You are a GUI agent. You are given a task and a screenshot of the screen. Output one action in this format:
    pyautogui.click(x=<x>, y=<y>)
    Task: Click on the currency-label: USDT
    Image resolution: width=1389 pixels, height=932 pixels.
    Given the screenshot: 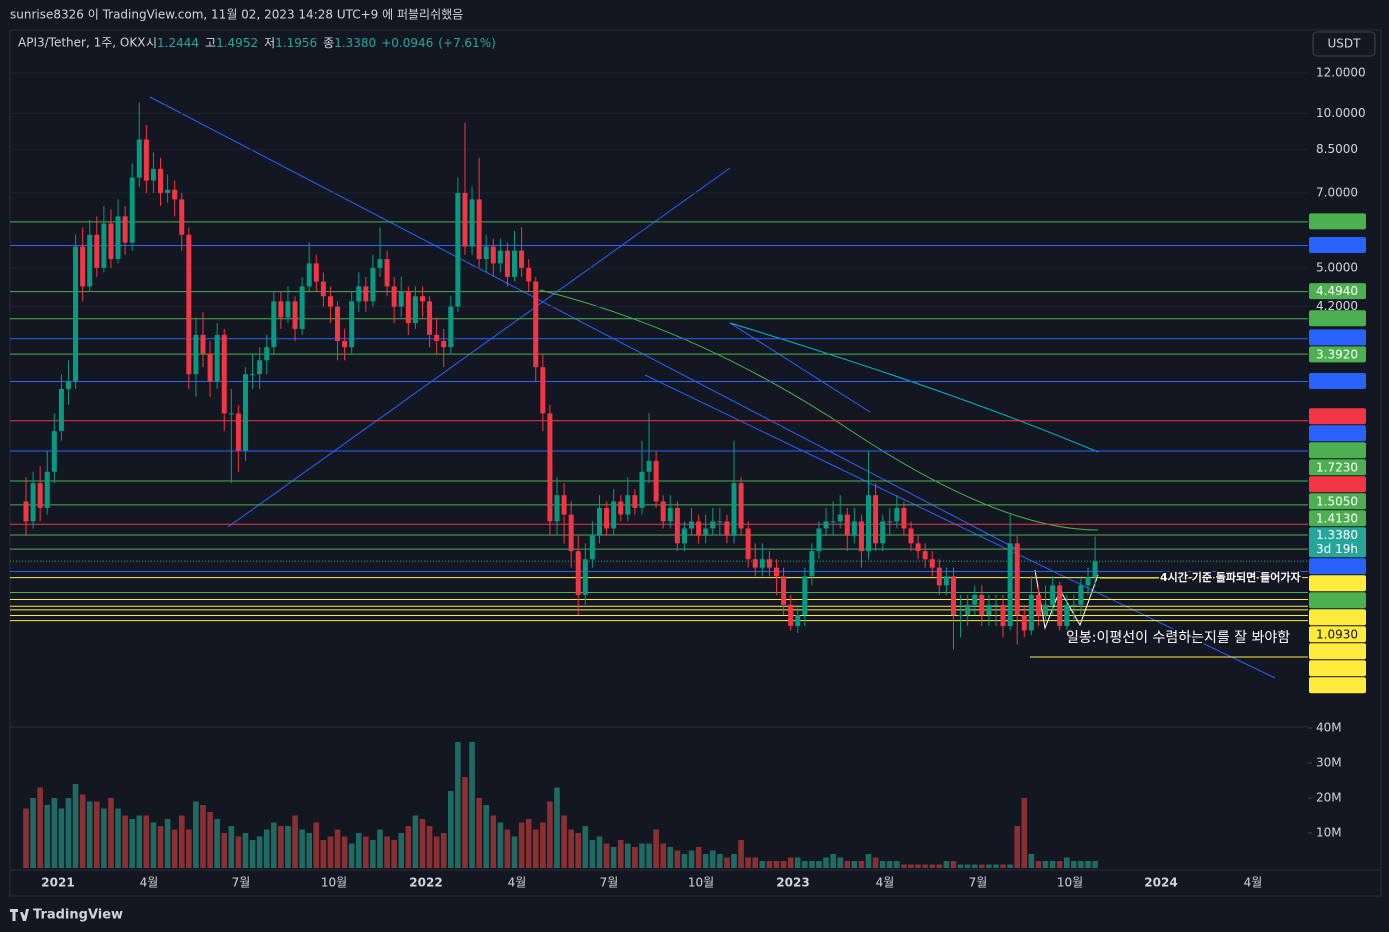 What is the action you would take?
    pyautogui.click(x=1345, y=44)
    